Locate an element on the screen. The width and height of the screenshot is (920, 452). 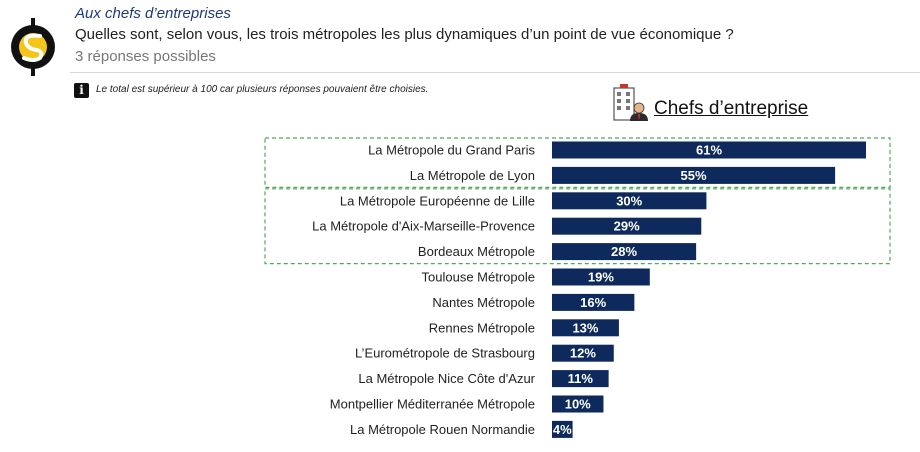
category-label: Montpellier Méditerranée Métropole is located at coordinates (432, 404).